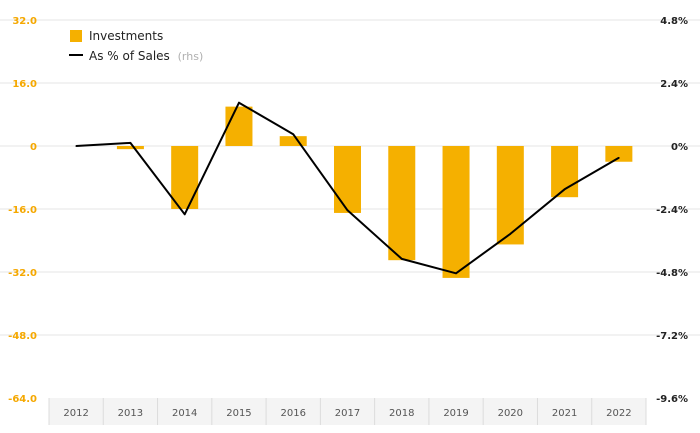 The height and width of the screenshot is (433, 700). Describe the element at coordinates (130, 143) in the screenshot. I see `sales-share-point-2013` at that location.